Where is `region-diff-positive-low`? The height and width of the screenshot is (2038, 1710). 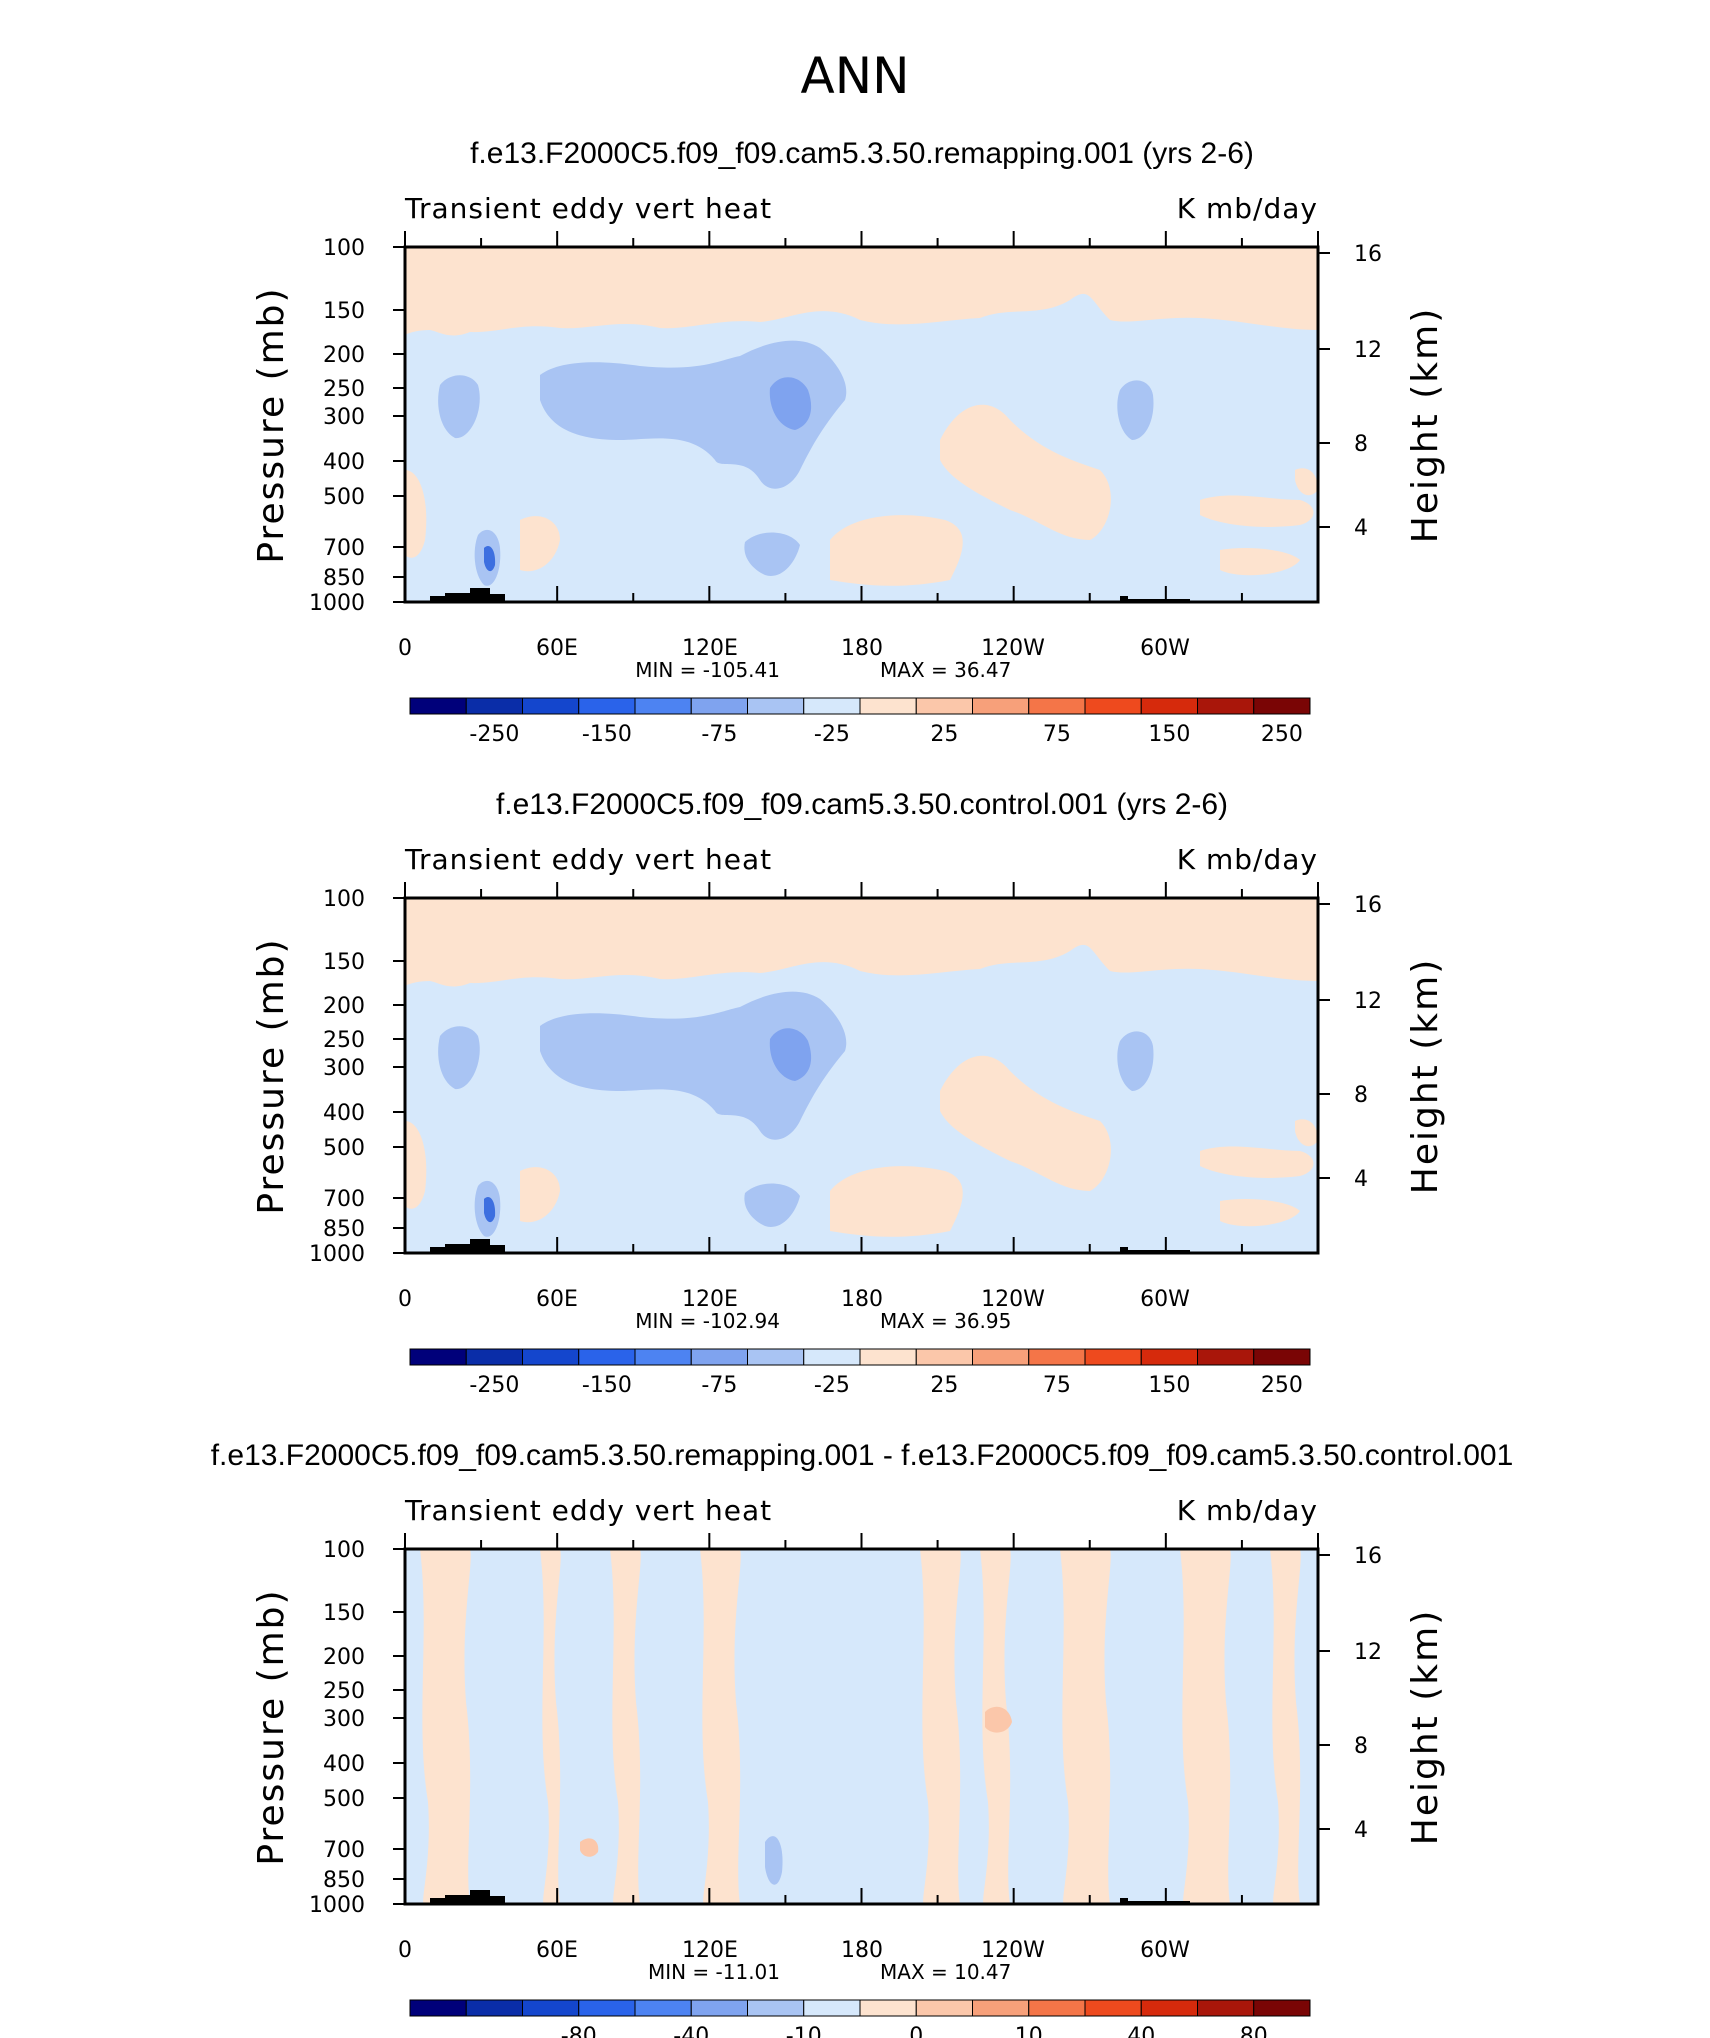
region-diff-positive-low is located at coordinates (589, 1847).